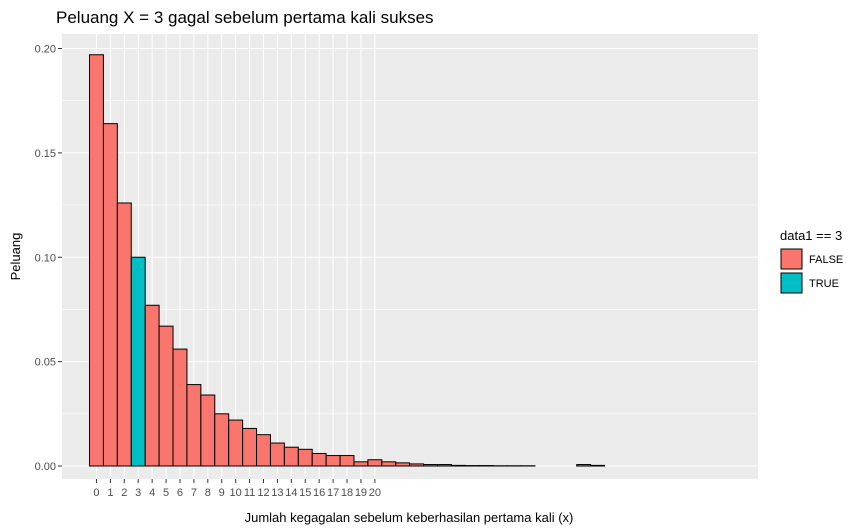 Image resolution: width=865 pixels, height=532 pixels. I want to click on legend-key-false, so click(791, 259).